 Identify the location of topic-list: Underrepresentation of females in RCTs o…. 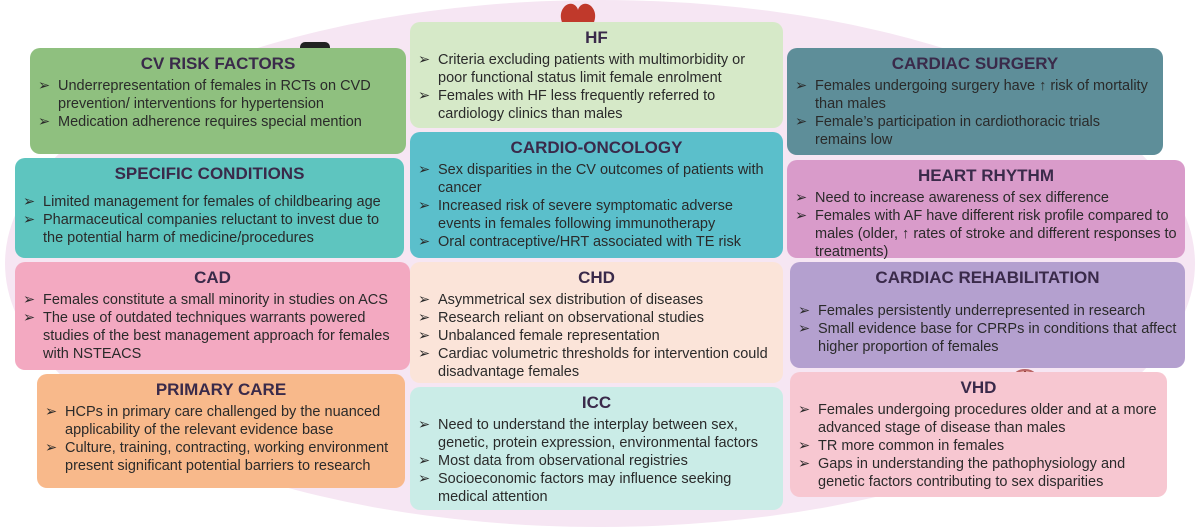
(218, 104).